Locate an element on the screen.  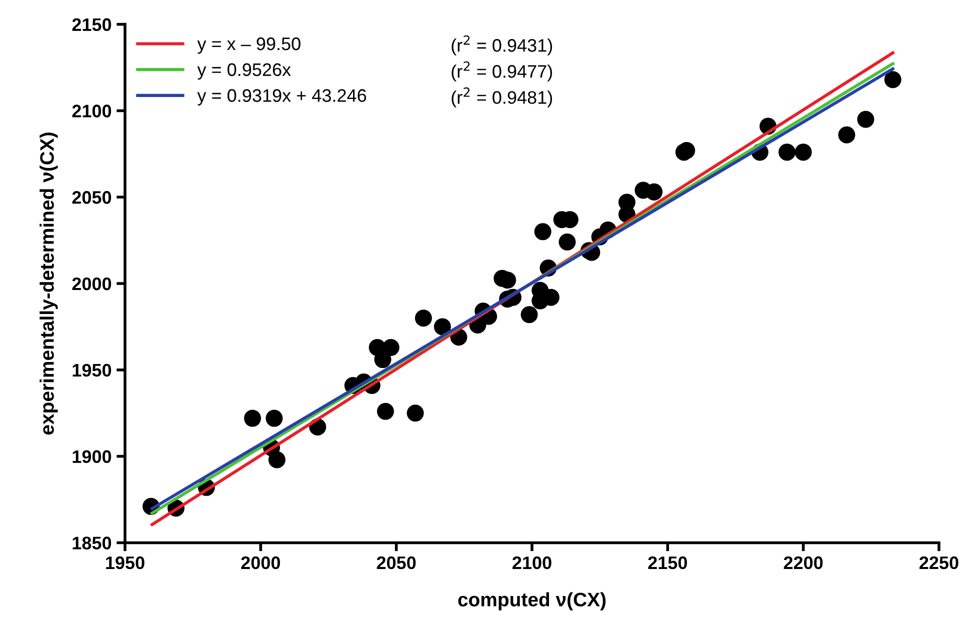
x-tick-label: 2250 is located at coordinates (939, 563).